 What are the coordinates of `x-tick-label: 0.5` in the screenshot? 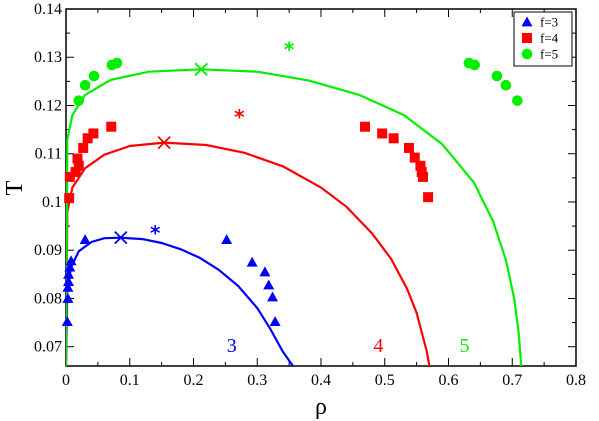 It's located at (385, 380).